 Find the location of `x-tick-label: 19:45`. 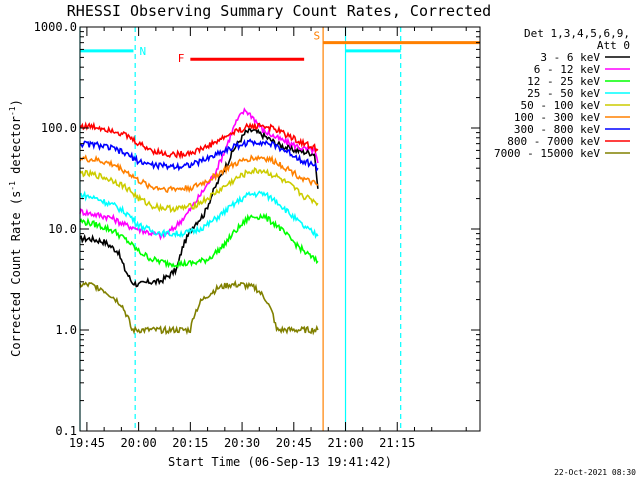

x-tick-label: 19:45 is located at coordinates (87, 443).